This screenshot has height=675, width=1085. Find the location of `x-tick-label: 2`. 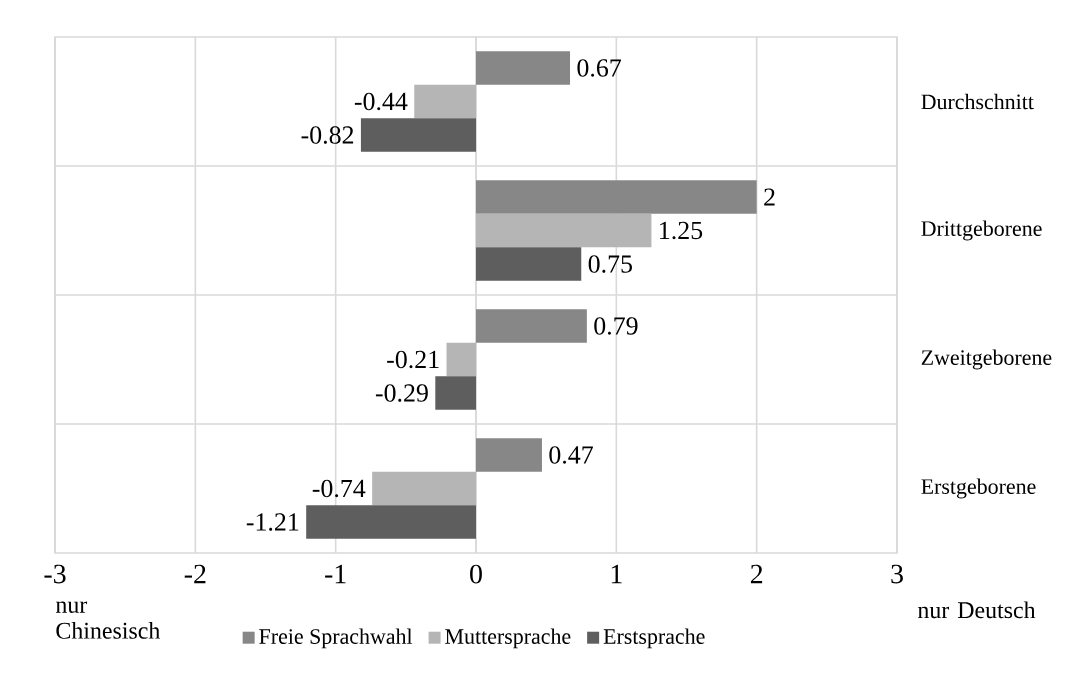

x-tick-label: 2 is located at coordinates (756, 574).